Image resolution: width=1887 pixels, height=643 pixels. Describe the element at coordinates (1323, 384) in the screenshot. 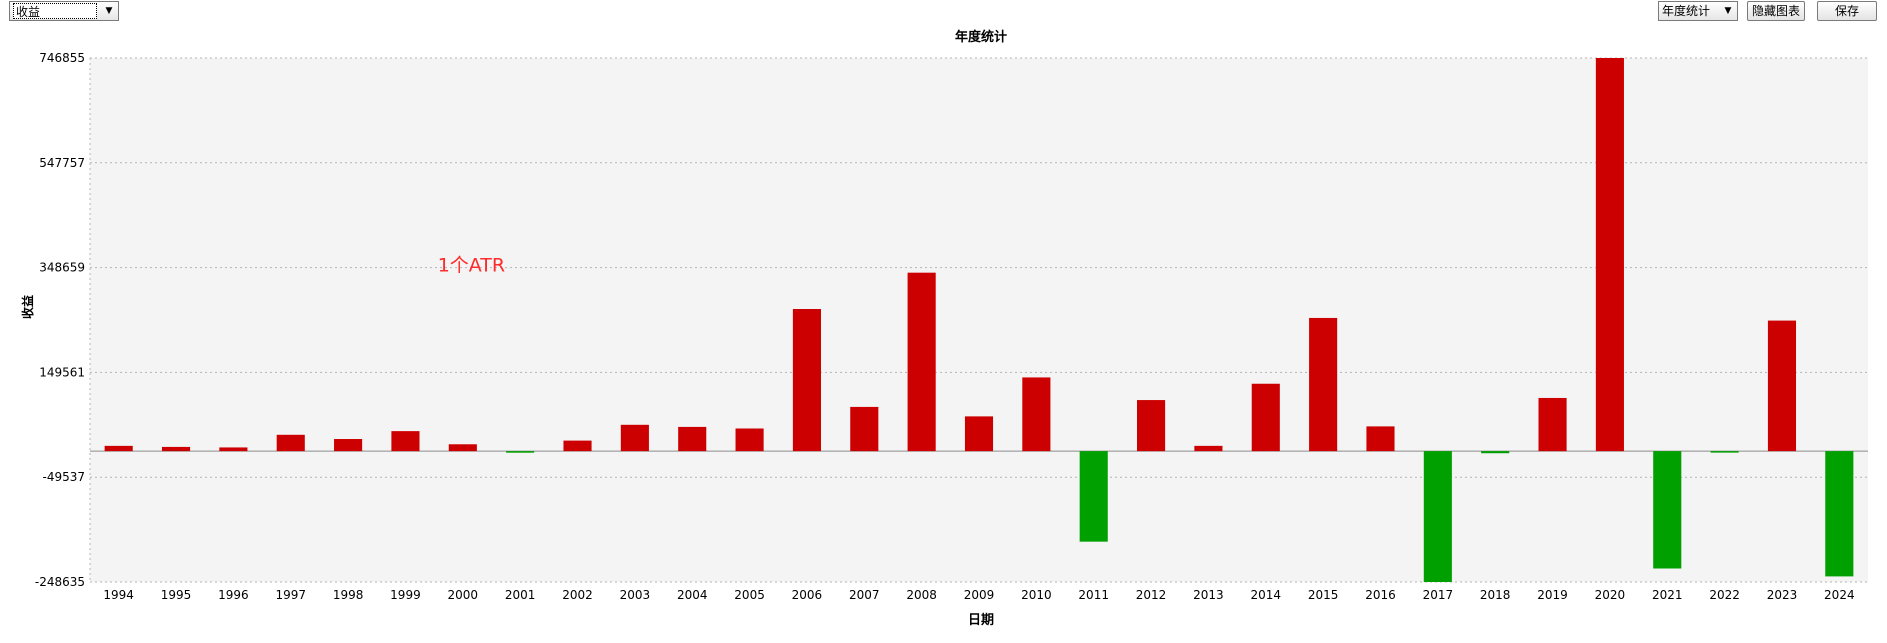

I see `bar-2015` at that location.